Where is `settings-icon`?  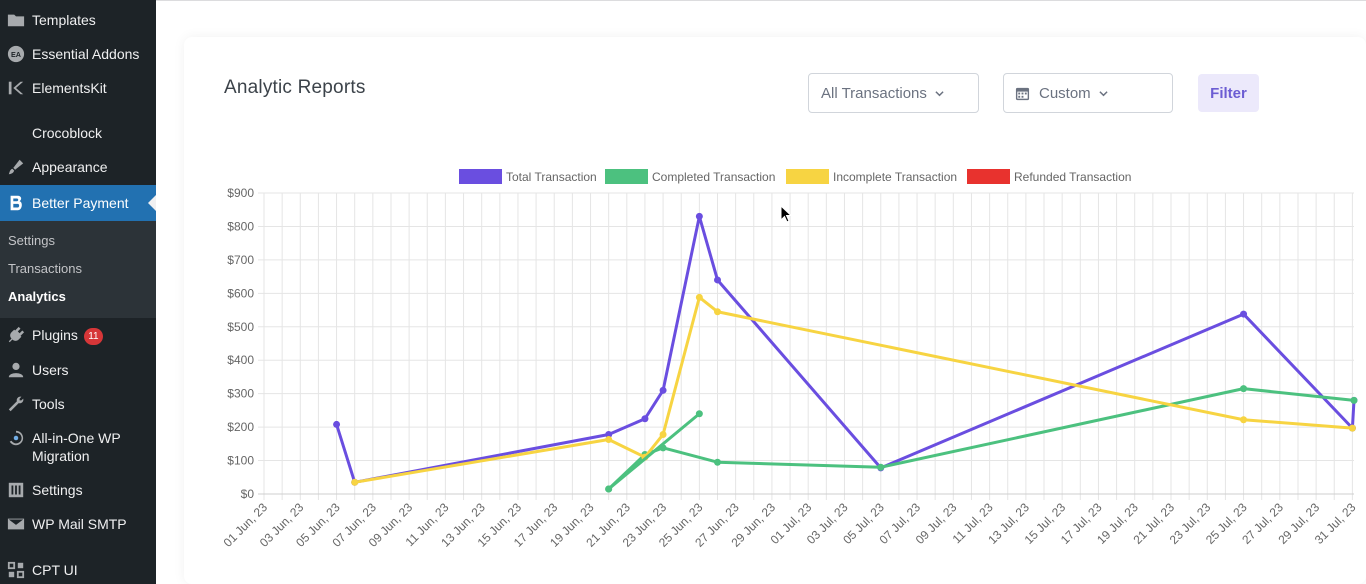 settings-icon is located at coordinates (16, 490).